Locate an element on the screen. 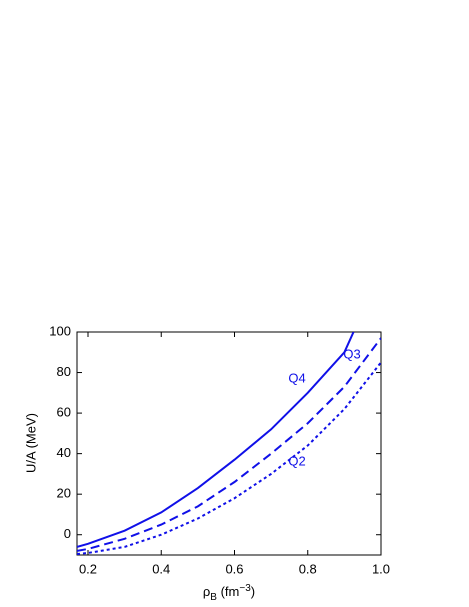  series-label: Q4 is located at coordinates (296, 377).